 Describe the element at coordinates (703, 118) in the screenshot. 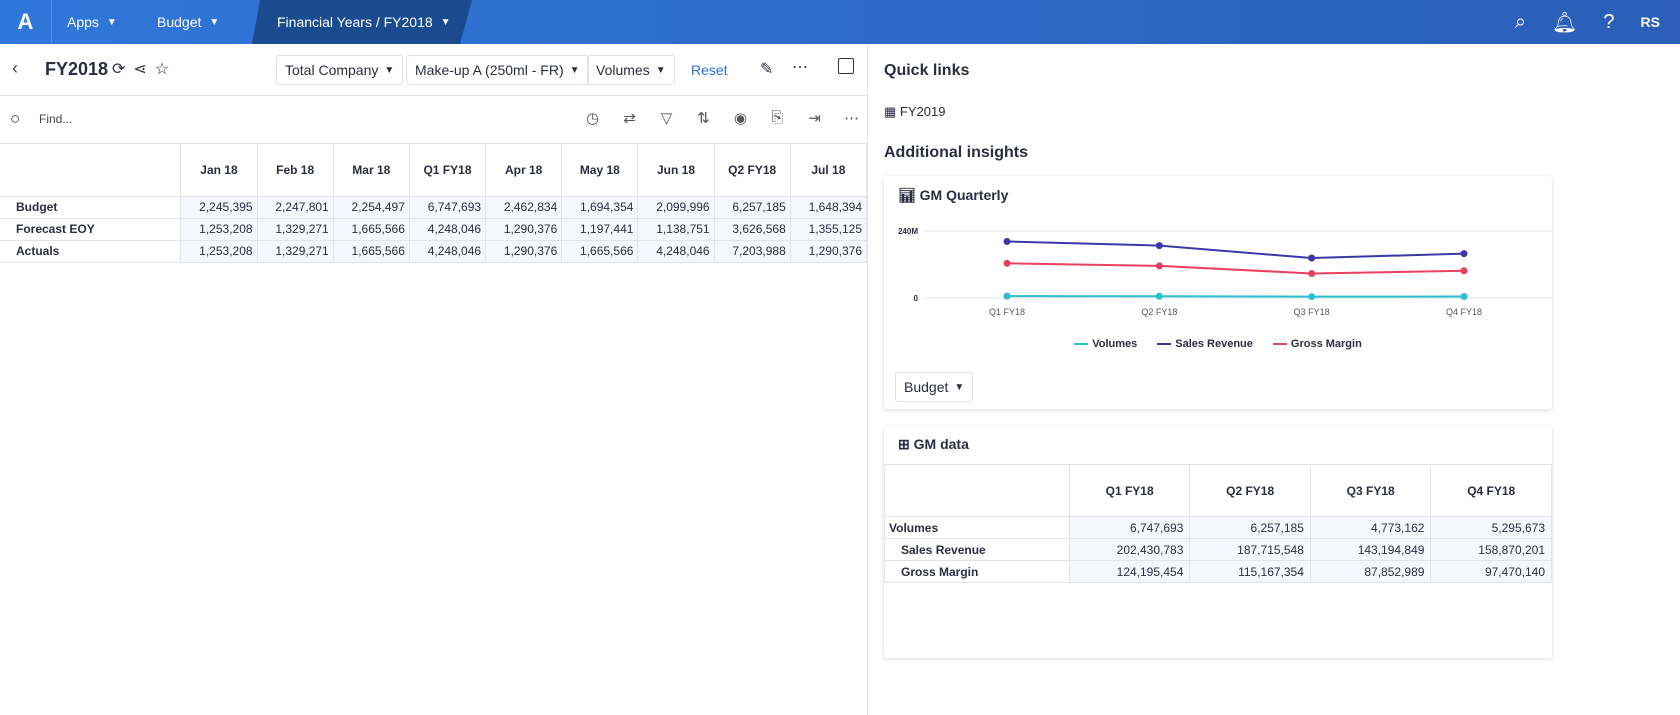

I see `sort-icon: ⇅` at that location.